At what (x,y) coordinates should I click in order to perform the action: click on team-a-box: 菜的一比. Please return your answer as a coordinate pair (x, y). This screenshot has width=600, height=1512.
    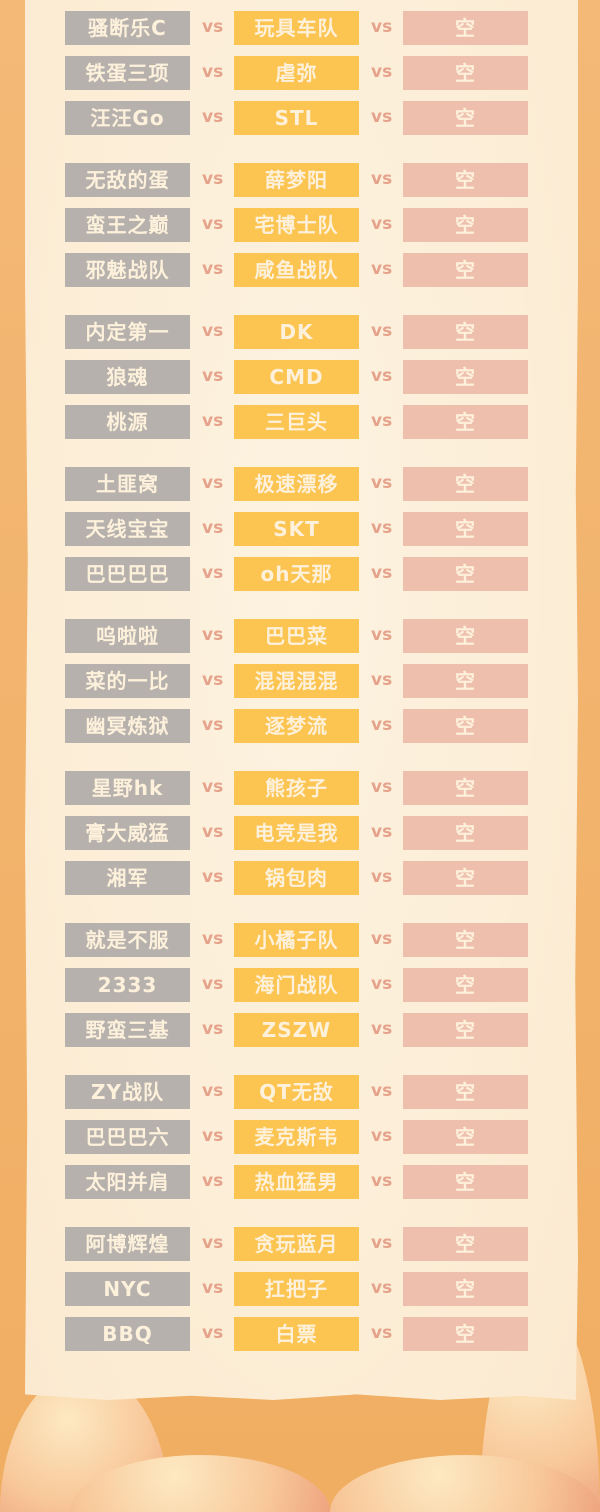
    Looking at the image, I should click on (127, 681).